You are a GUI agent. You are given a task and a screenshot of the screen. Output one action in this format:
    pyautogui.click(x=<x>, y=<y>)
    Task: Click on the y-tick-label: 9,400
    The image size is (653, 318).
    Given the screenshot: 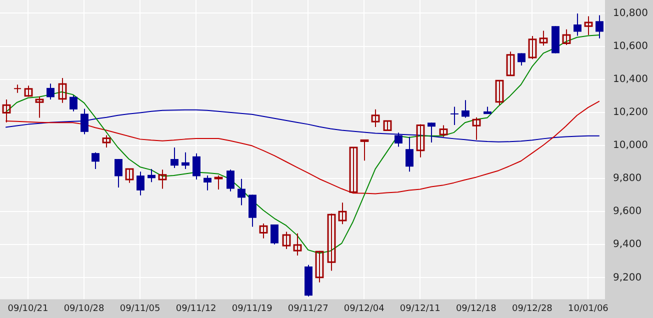 What is the action you would take?
    pyautogui.click(x=627, y=244)
    